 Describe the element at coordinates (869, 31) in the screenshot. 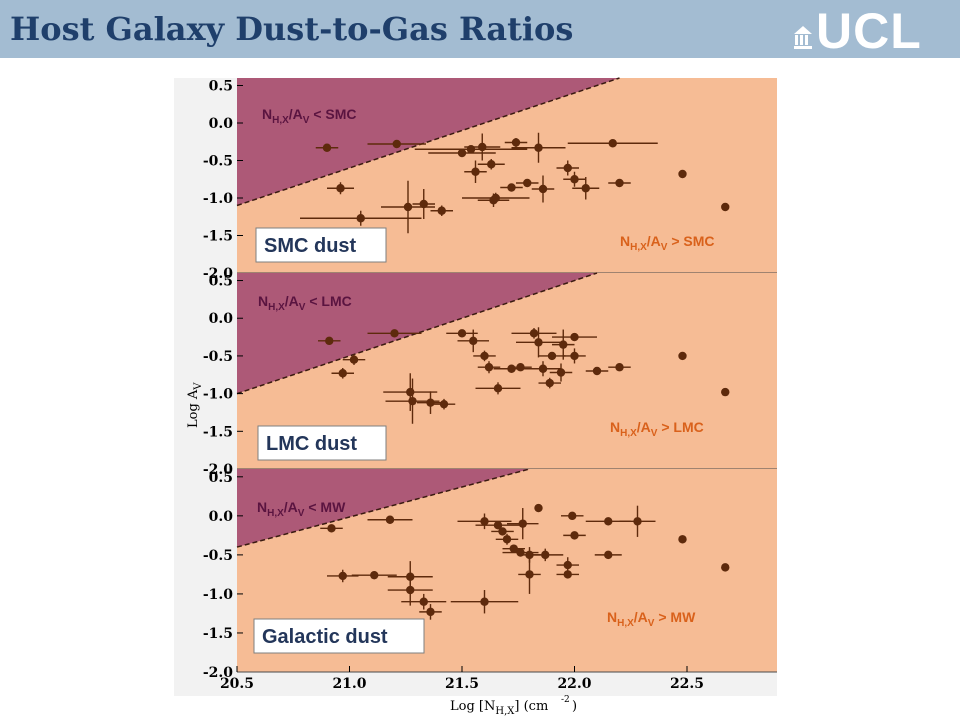

I see `logo-wordmark: UCL` at that location.